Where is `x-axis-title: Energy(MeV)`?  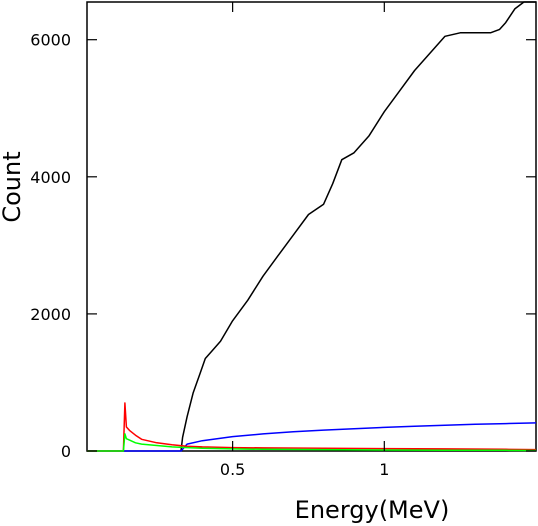 x-axis-title: Energy(MeV) is located at coordinates (372, 510).